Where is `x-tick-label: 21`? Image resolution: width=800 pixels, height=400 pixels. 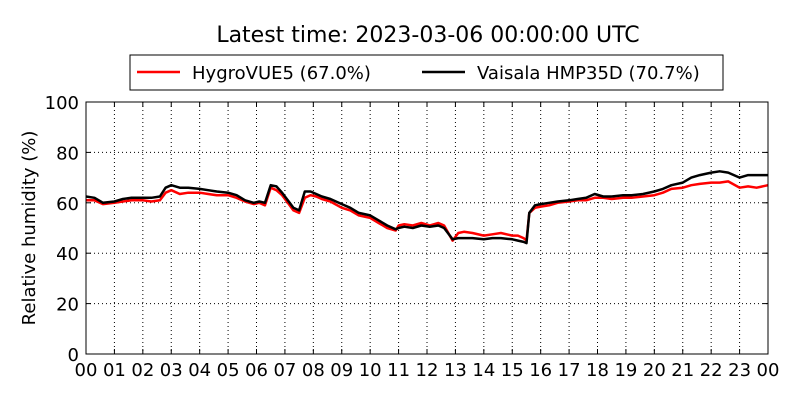
x-tick-label: 21 is located at coordinates (682, 370).